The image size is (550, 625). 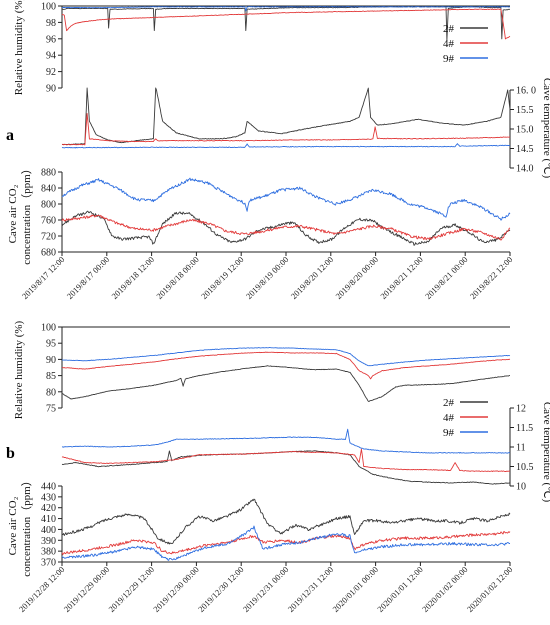 I want to click on ytick-label-a-temperature: 16. 0, so click(x=526, y=91).